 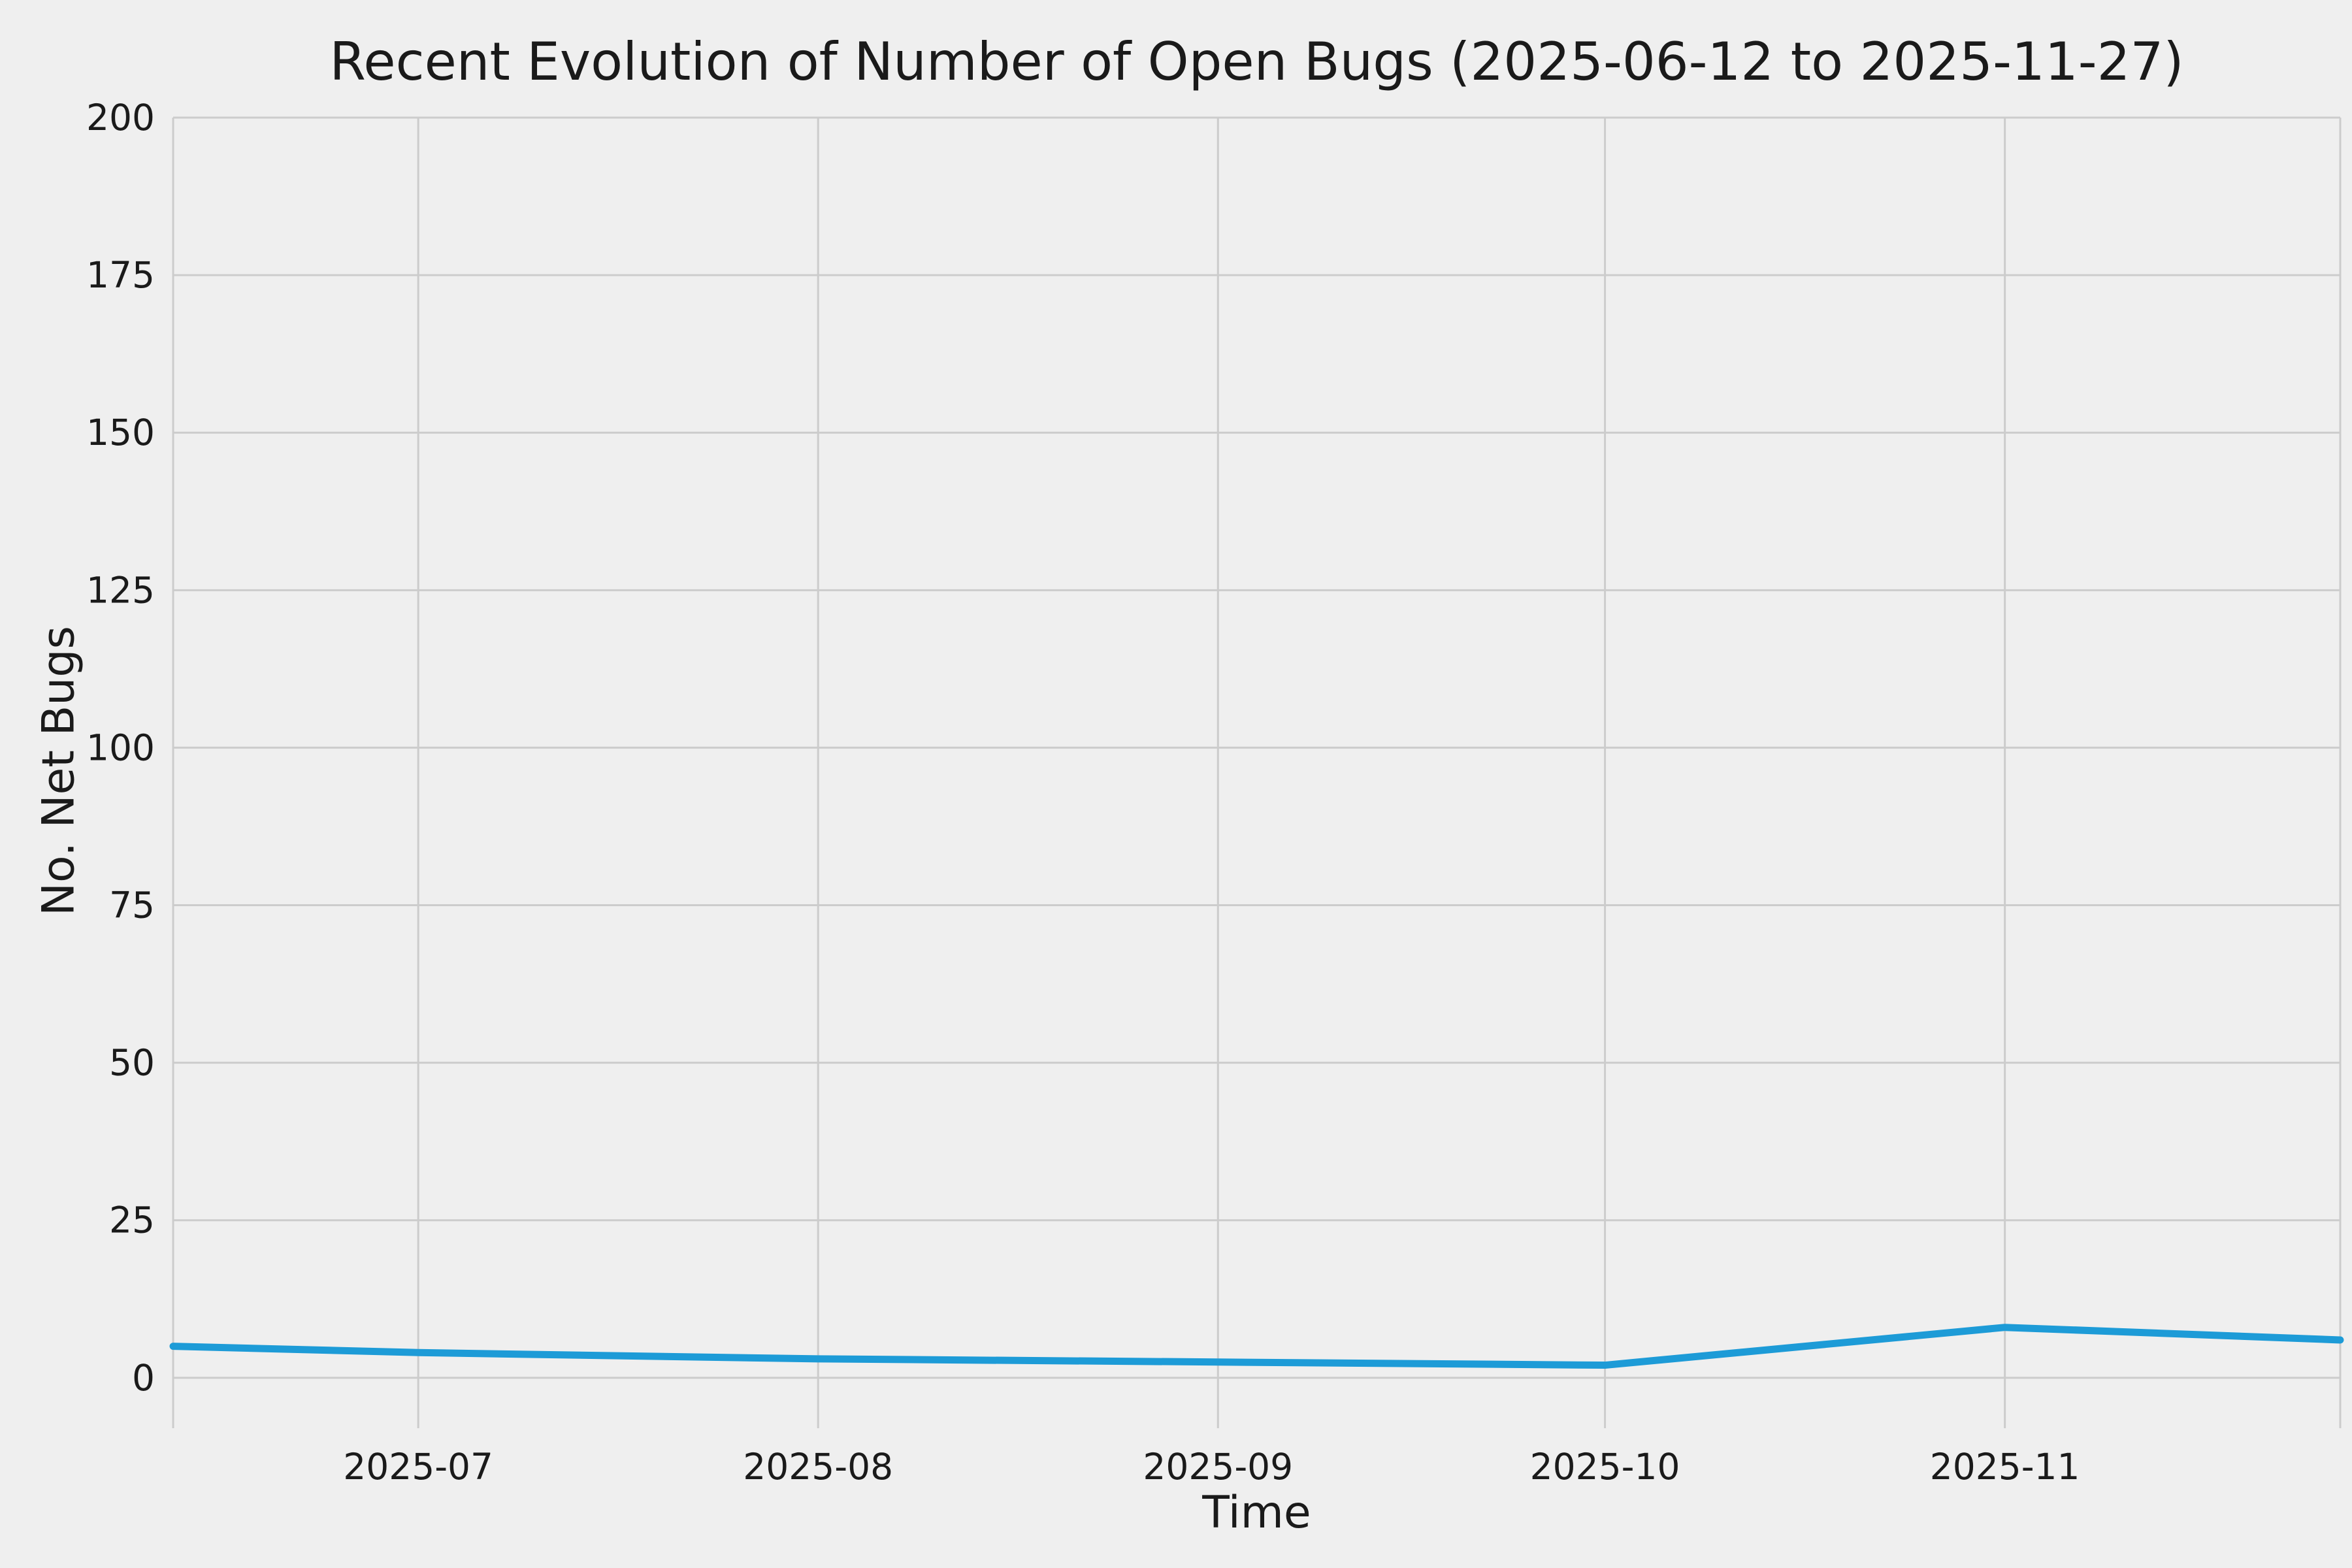 I want to click on y-tick-label: 50, so click(x=132, y=1063).